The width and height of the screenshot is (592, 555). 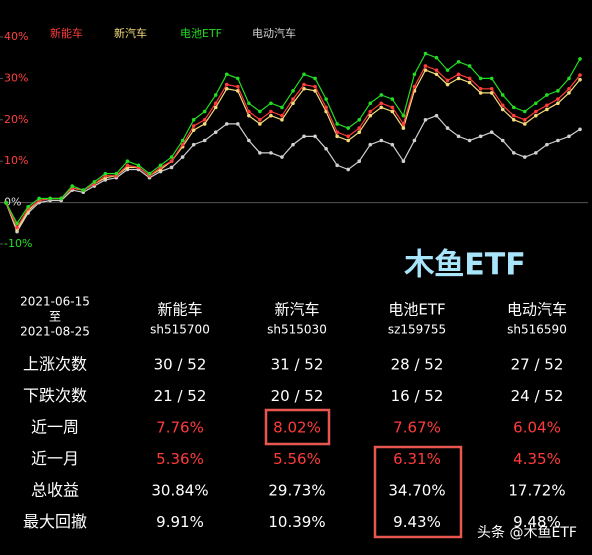 I want to click on y-tick-label: 20%, so click(x=16, y=119).